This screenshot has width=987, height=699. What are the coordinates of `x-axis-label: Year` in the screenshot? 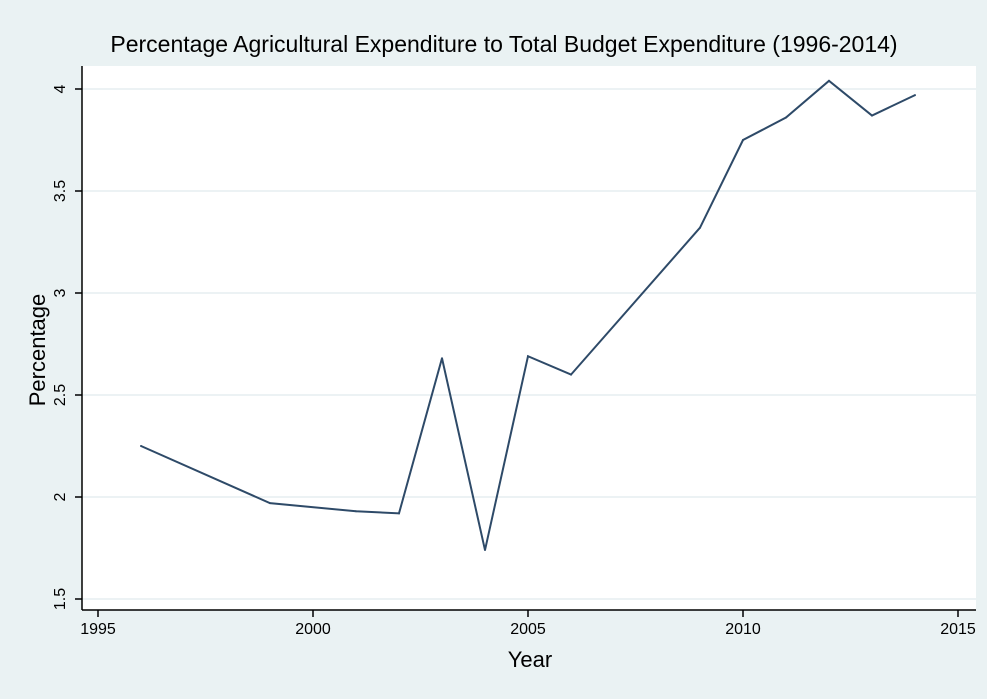 It's located at (530, 659).